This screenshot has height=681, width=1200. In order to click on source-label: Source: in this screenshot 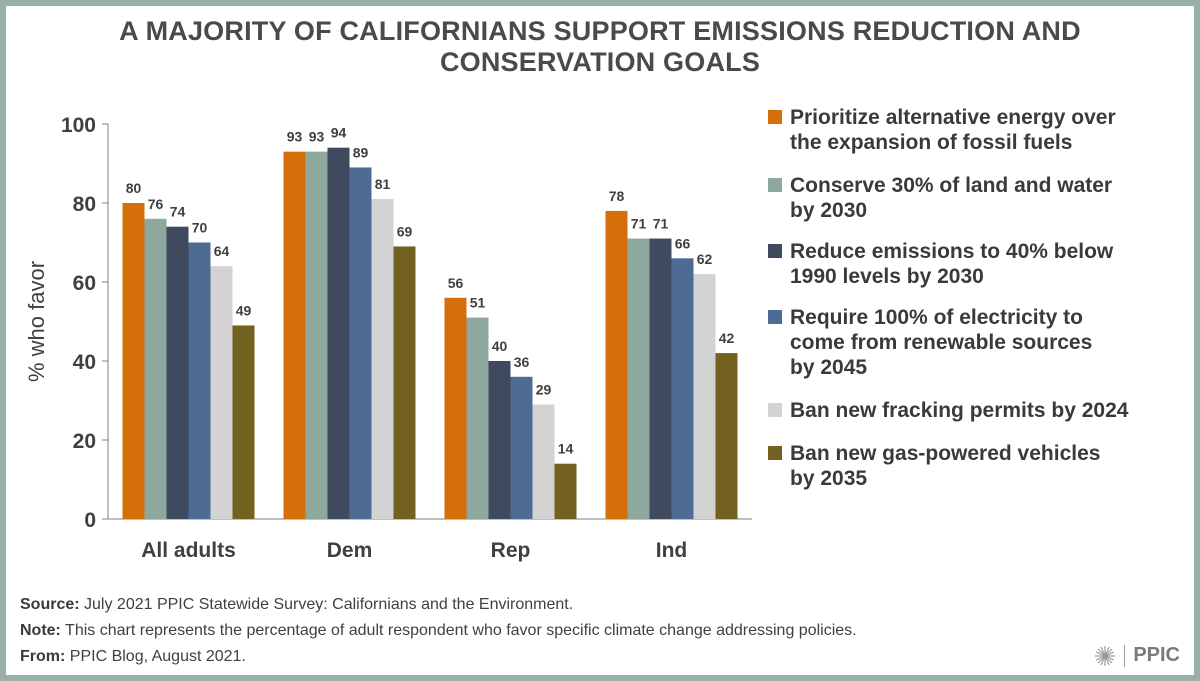, I will do `click(50, 604)`.